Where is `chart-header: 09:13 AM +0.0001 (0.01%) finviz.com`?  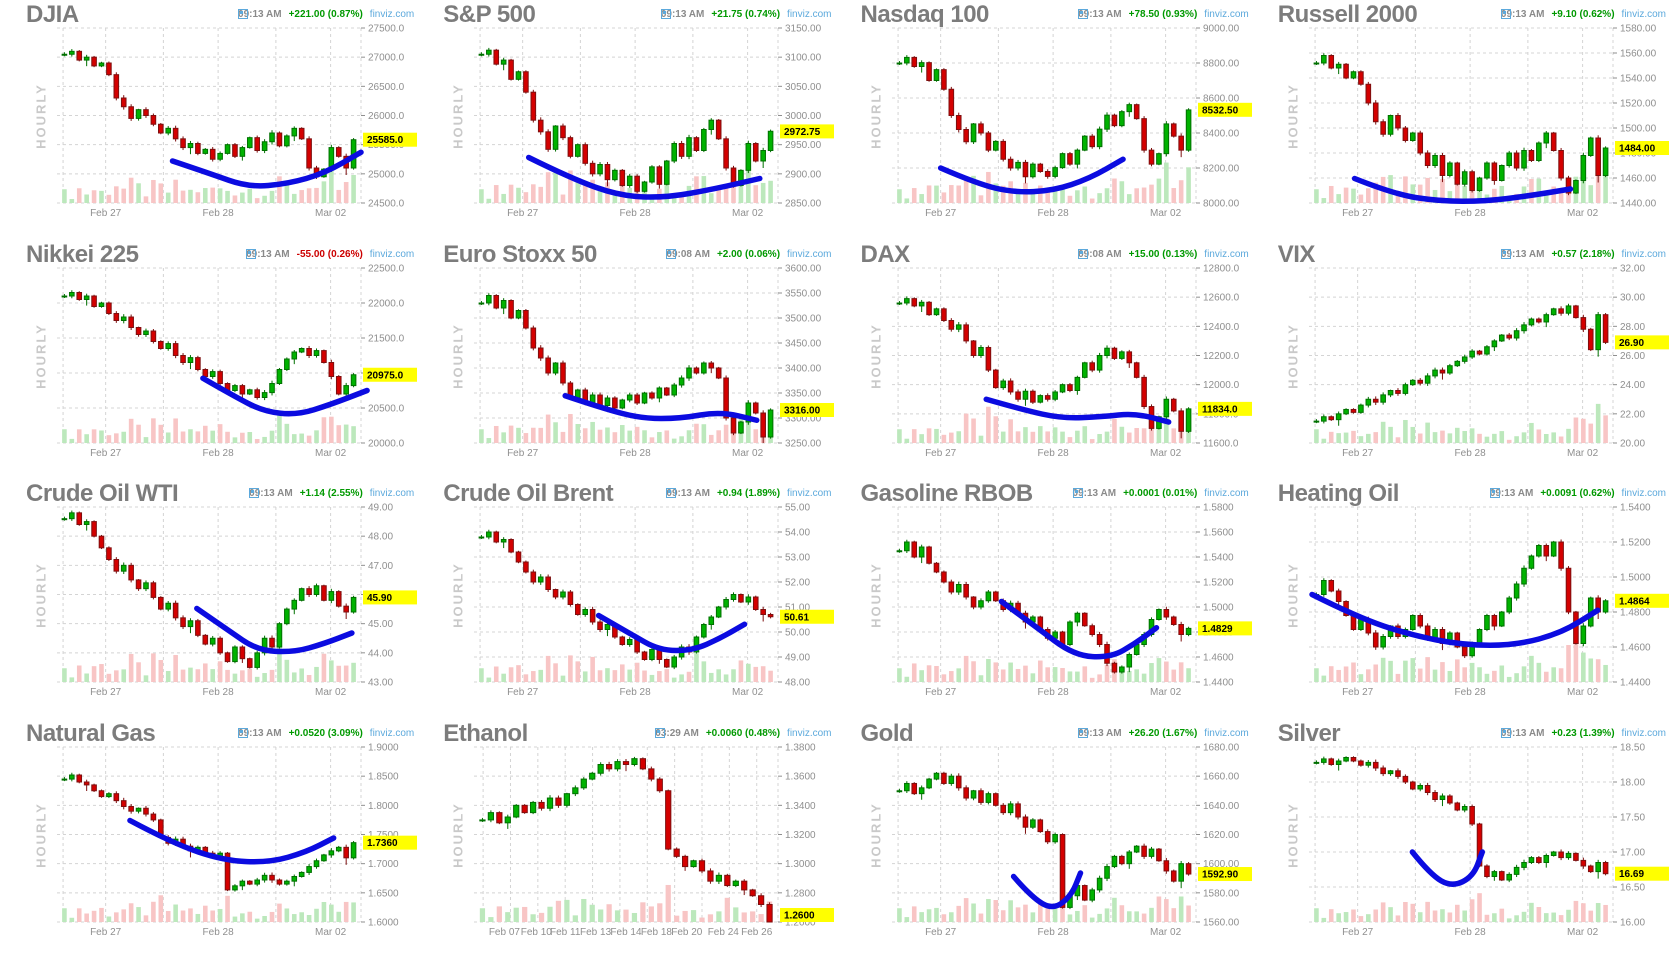 chart-header: 09:13 AM +0.0001 (0.01%) finviz.com is located at coordinates (1160, 493).